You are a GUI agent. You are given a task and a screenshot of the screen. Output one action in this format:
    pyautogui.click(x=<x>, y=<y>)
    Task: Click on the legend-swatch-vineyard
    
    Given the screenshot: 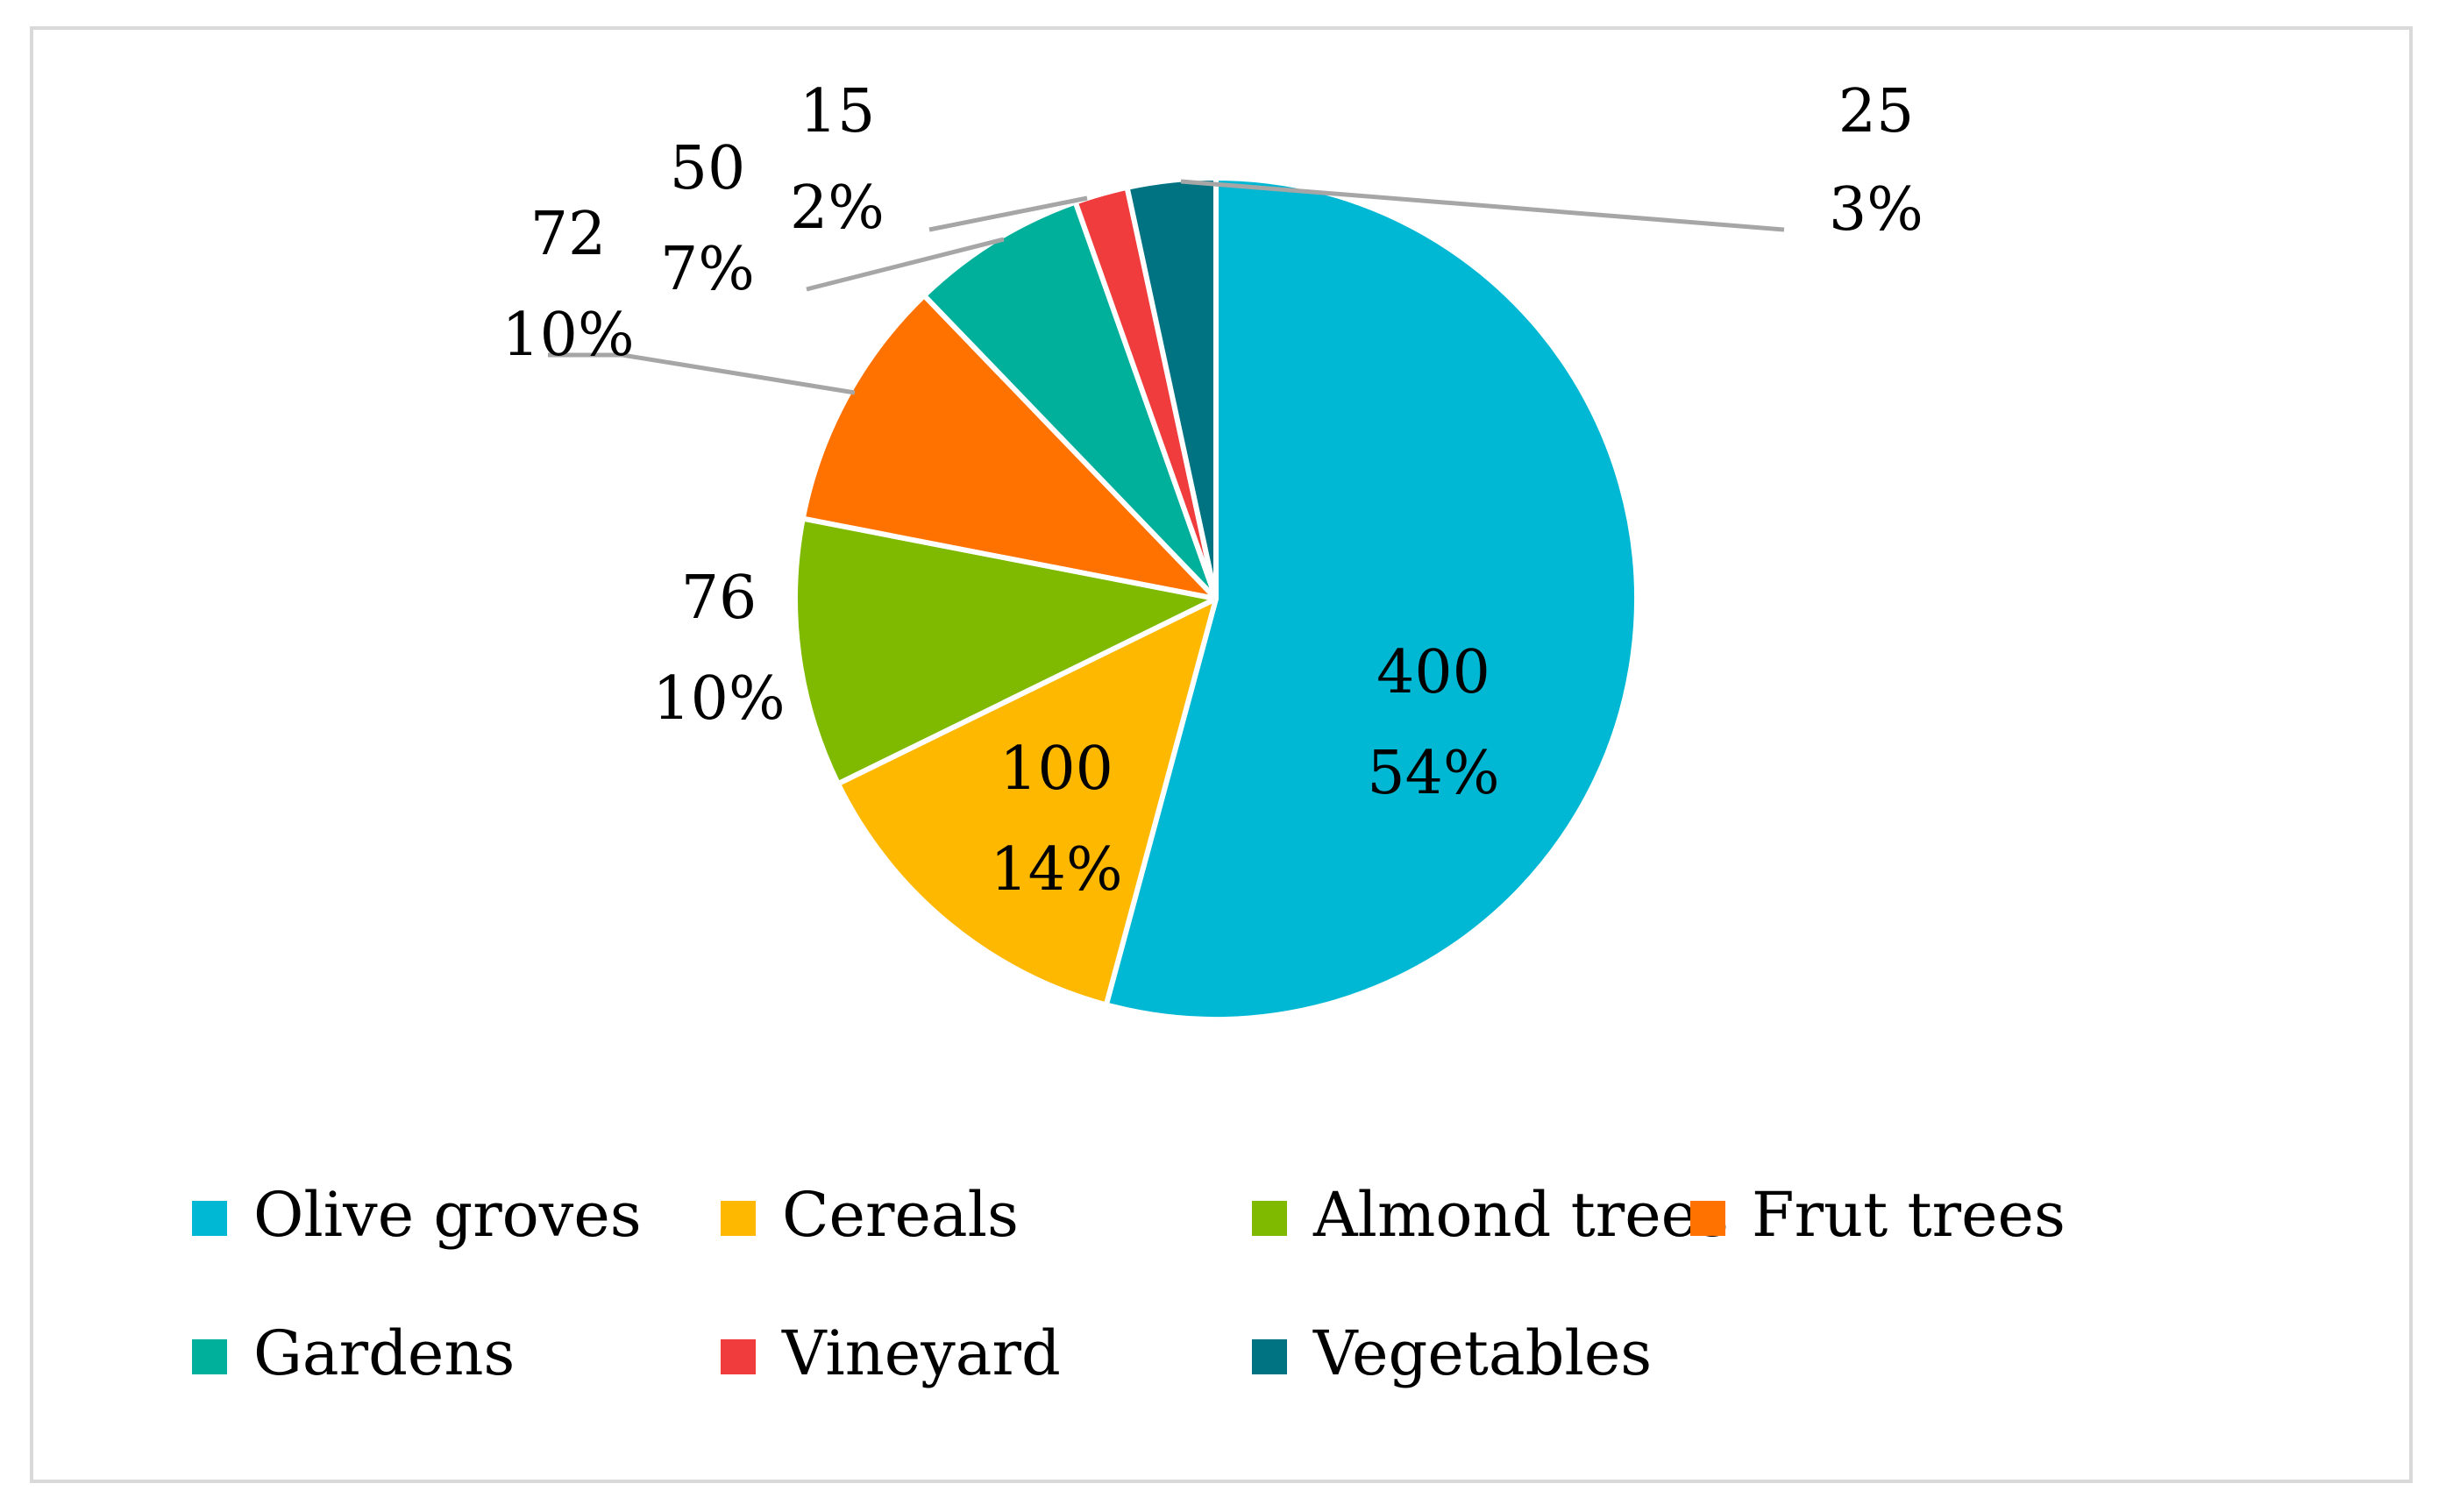 What is the action you would take?
    pyautogui.click(x=738, y=1356)
    